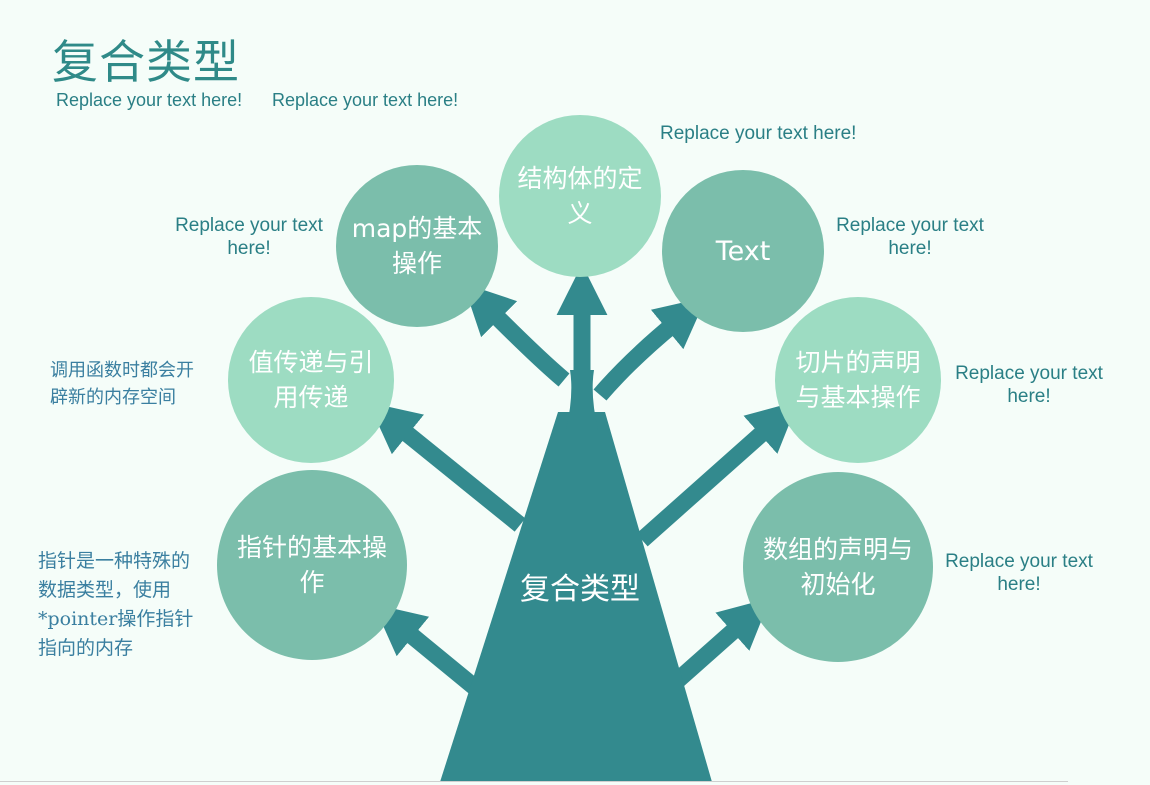 Image resolution: width=1150 pixels, height=785 pixels. I want to click on node-text: Text, so click(743, 251).